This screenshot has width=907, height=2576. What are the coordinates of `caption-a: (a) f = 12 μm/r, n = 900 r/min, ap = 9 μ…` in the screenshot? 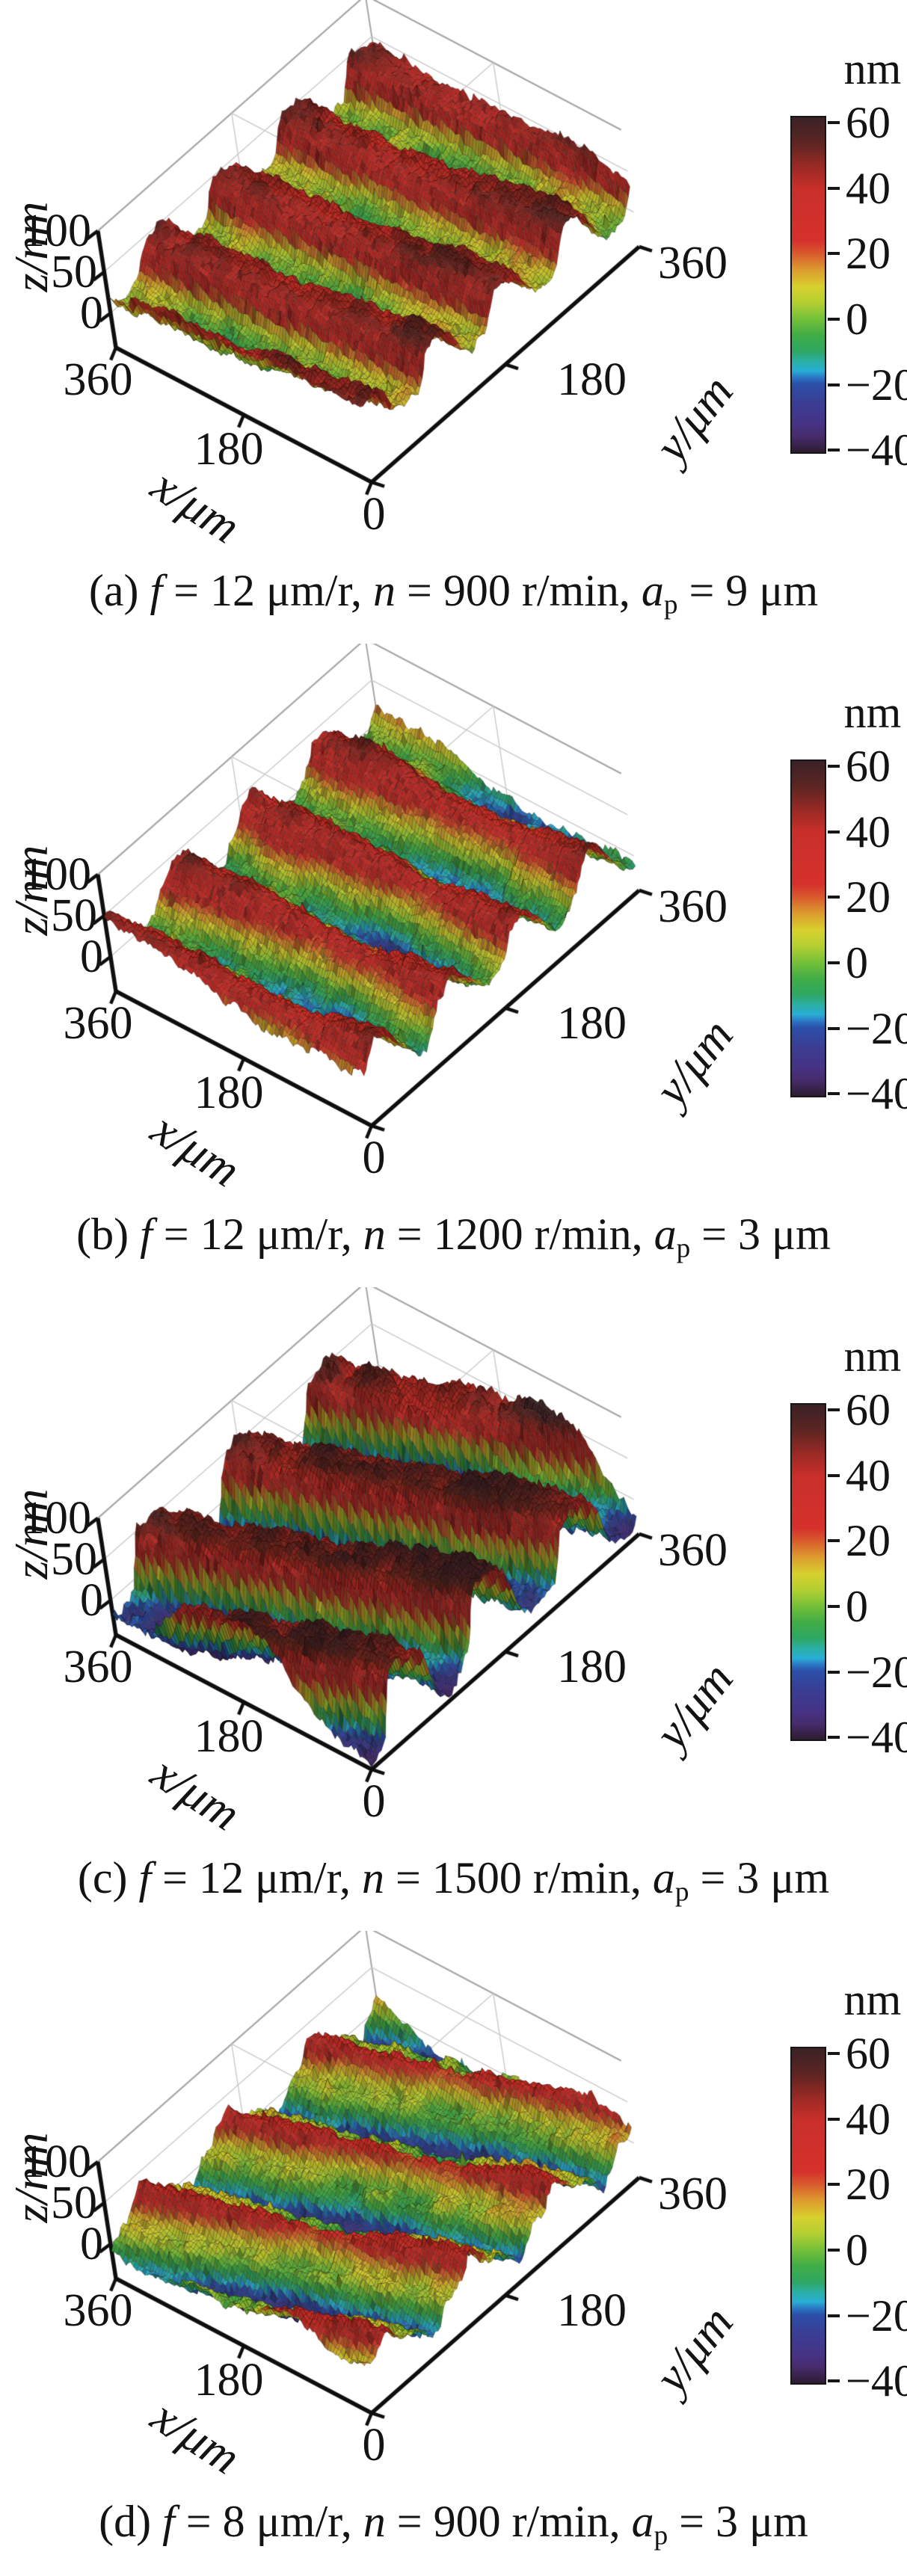 It's located at (453, 592).